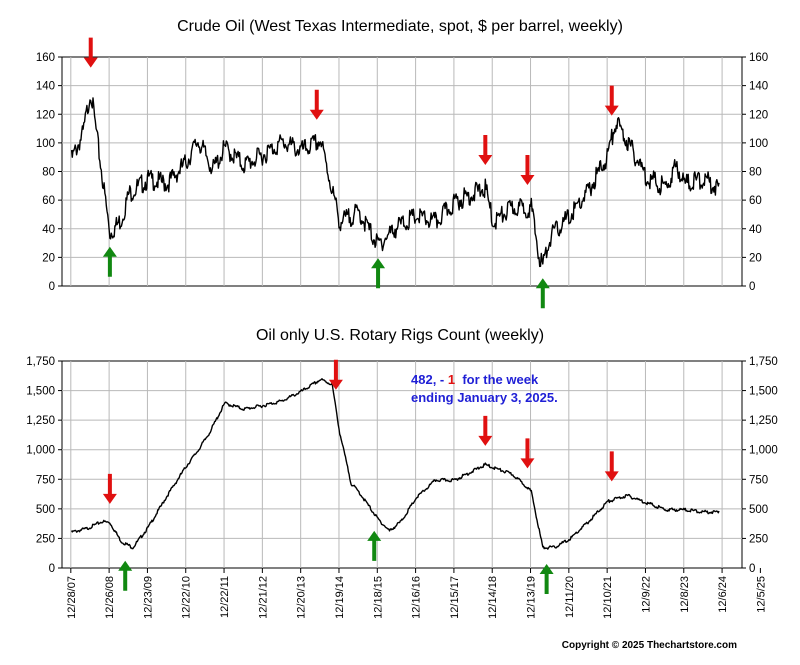  What do you see at coordinates (763, 392) in the screenshot?
I see `y-tick-label-right: 1,500` at bounding box center [763, 392].